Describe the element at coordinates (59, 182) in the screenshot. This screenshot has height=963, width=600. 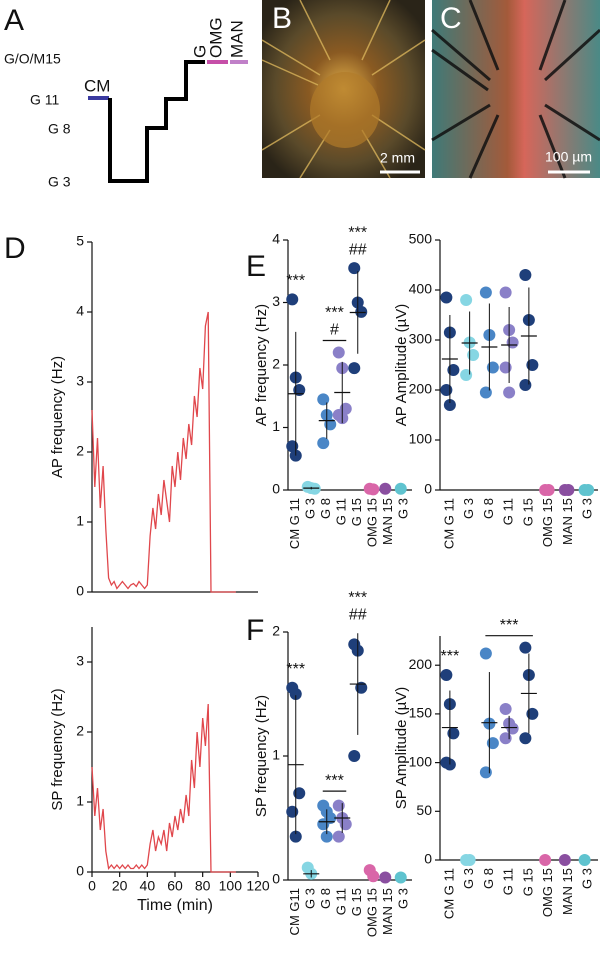
I see `level-label: G 3` at that location.